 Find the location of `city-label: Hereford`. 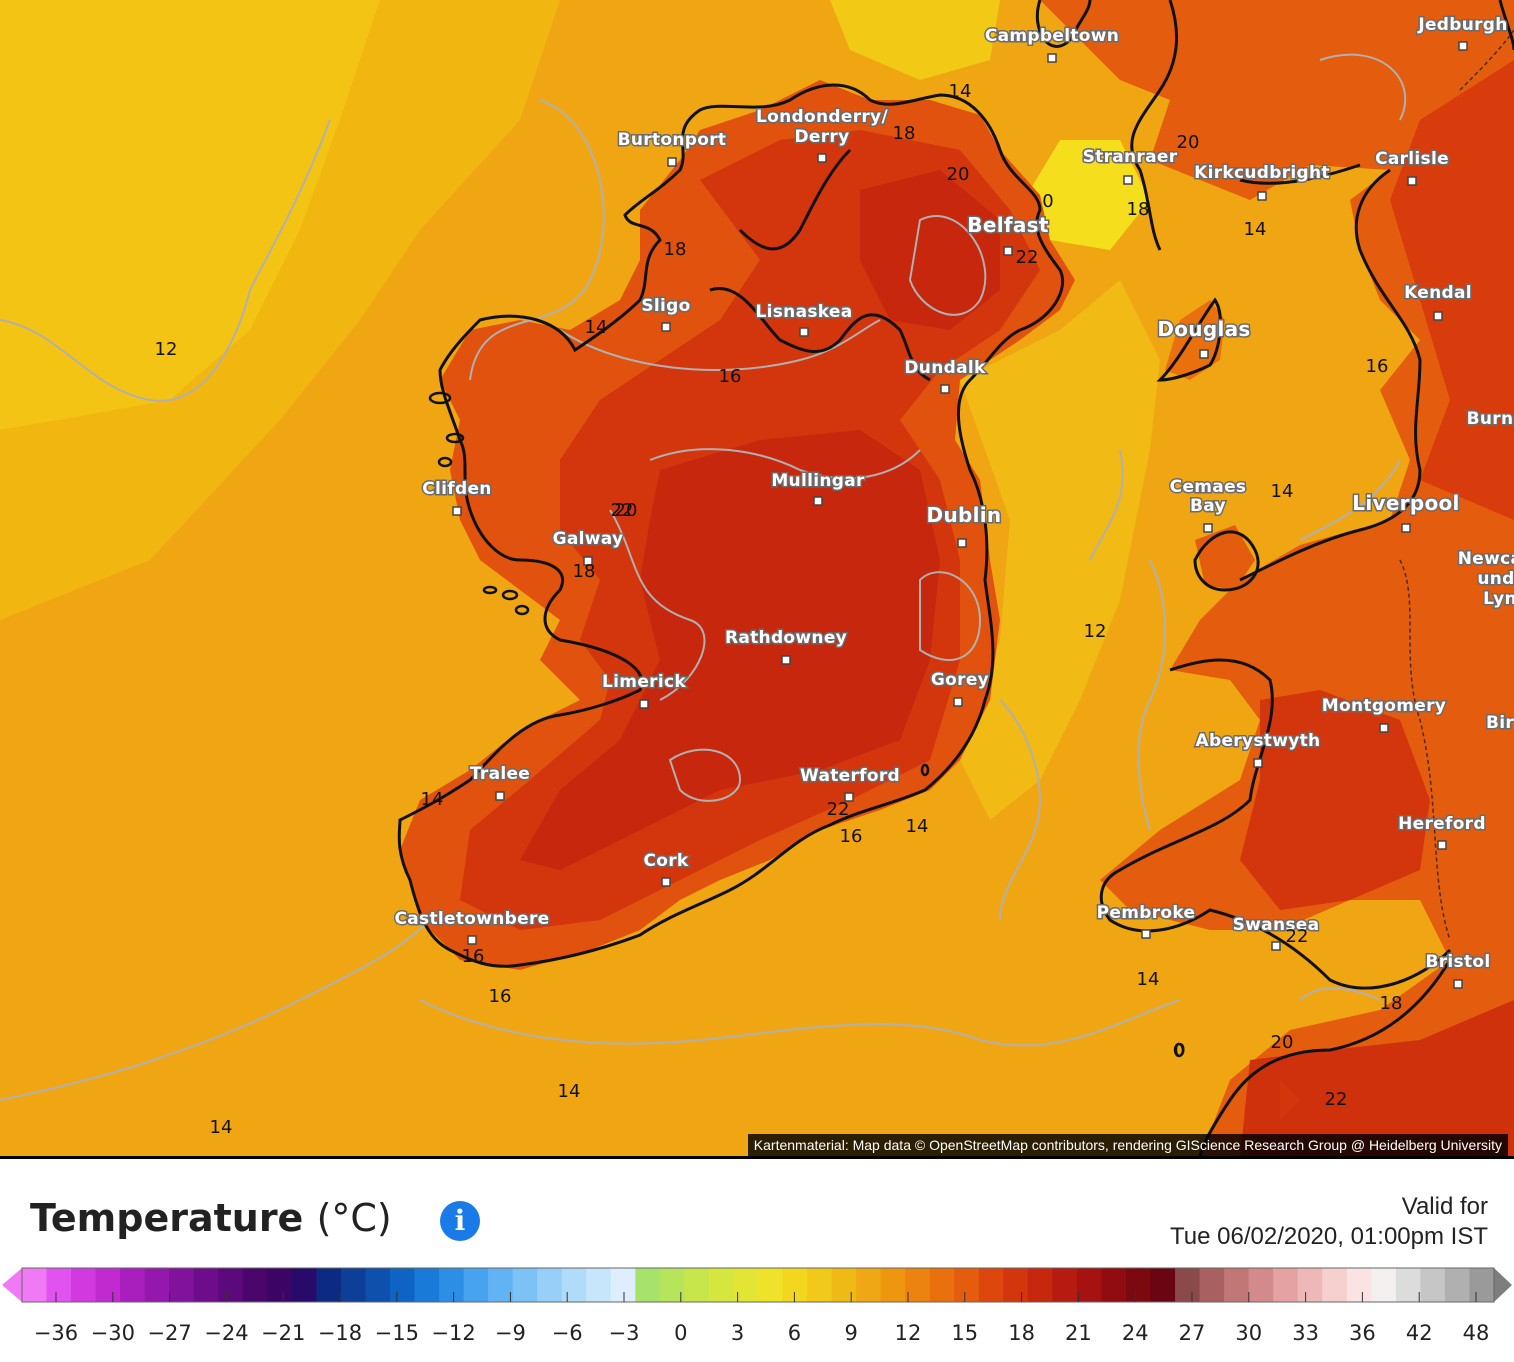

city-label: Hereford is located at coordinates (1442, 824).